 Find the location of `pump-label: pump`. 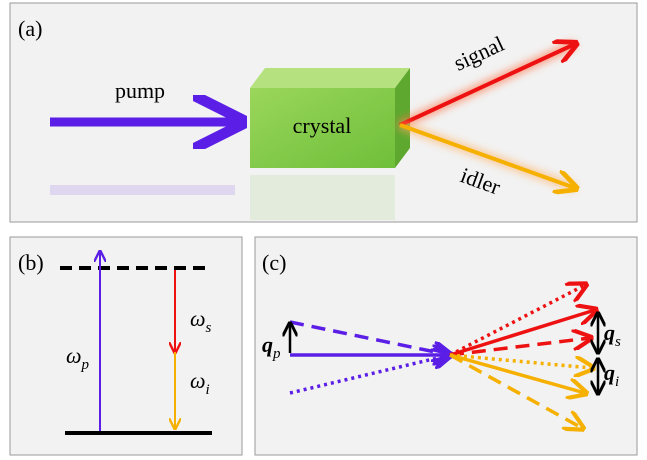

pump-label: pump is located at coordinates (140, 90).